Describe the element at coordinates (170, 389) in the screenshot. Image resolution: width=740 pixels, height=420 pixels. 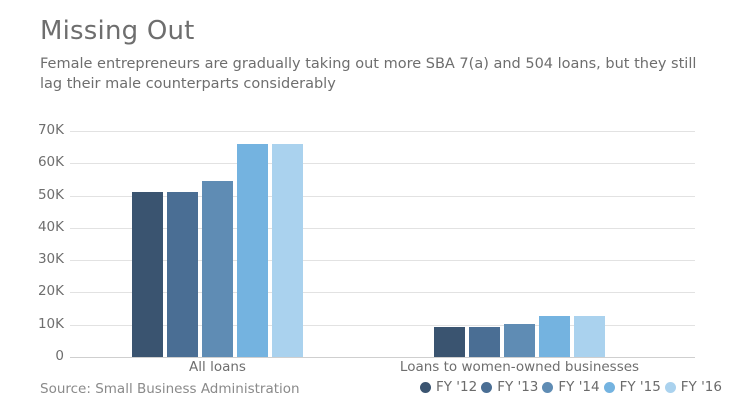
I see `source-note: Source: Small Business Administration` at that location.